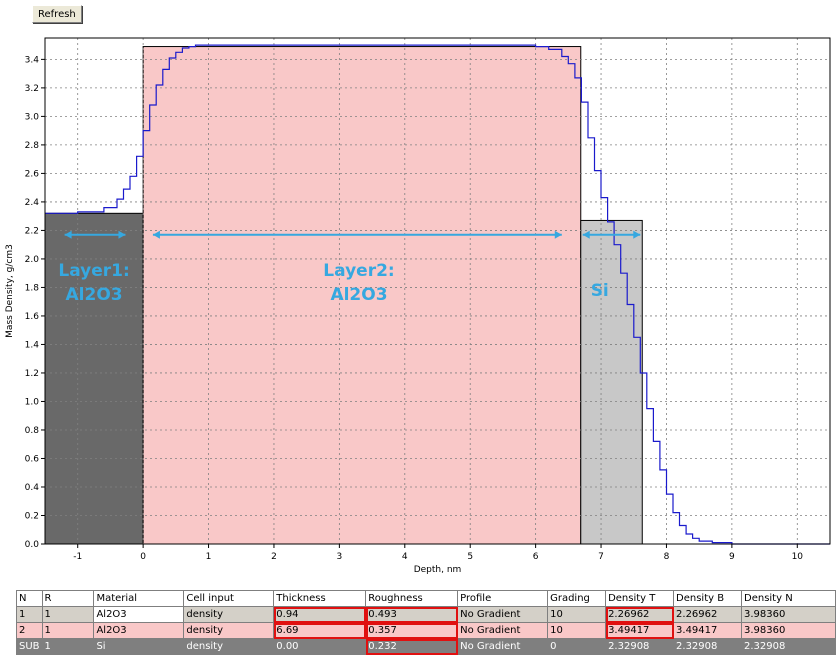 The image size is (836, 672). I want to click on y-tick-label: 0.6, so click(32, 459).